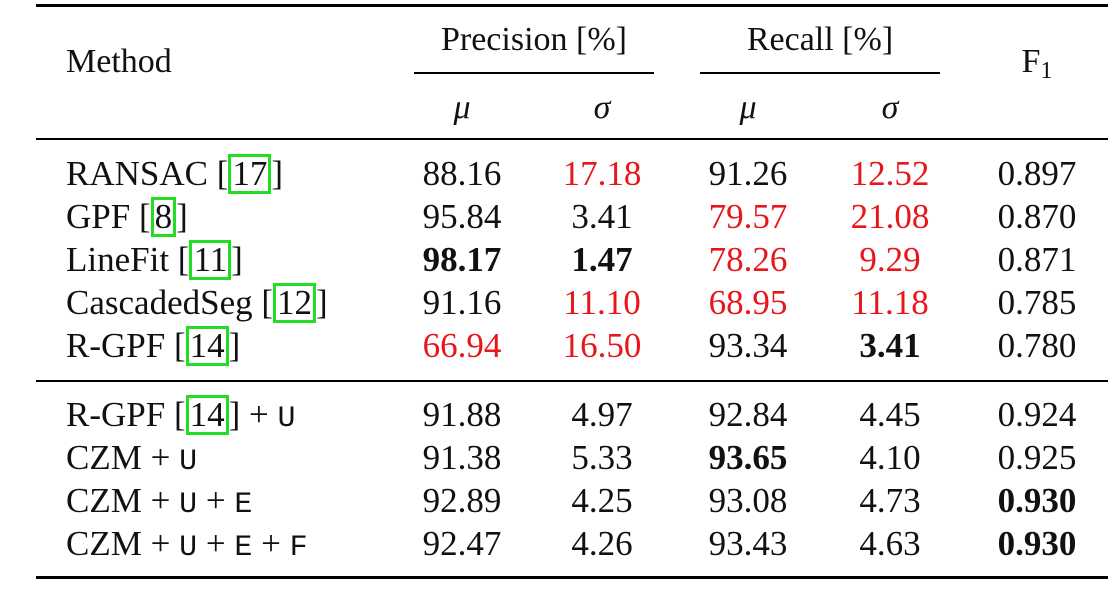 The image size is (1114, 594). Describe the element at coordinates (748, 543) in the screenshot. I see `value-rm: 93.43` at that location.